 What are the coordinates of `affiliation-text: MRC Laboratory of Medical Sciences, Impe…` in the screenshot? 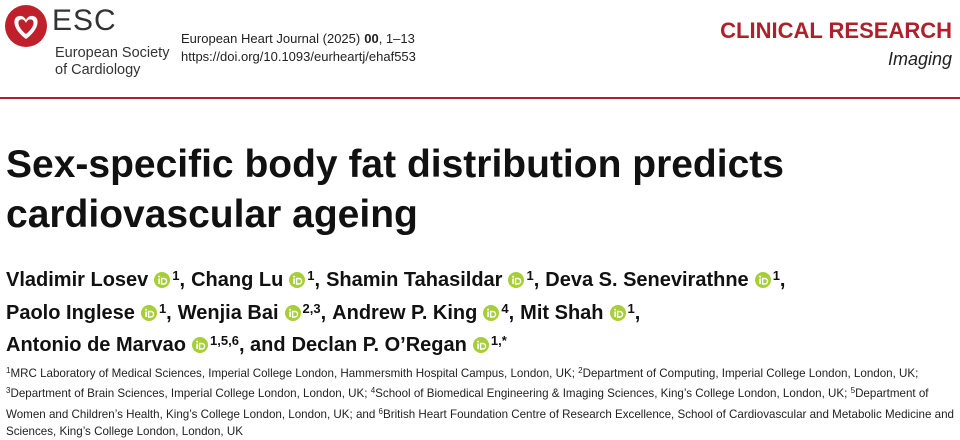 It's located at (294, 373).